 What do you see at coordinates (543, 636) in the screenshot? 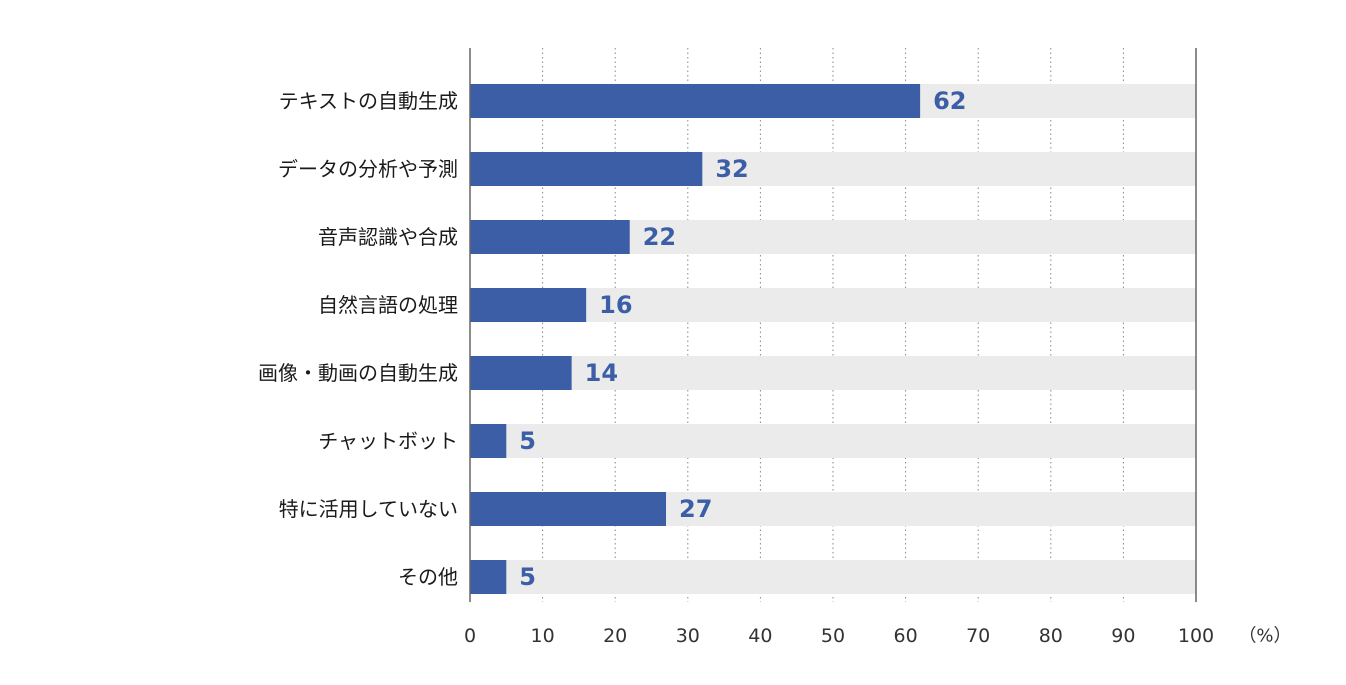
I see `x-tick-label: 10` at bounding box center [543, 636].